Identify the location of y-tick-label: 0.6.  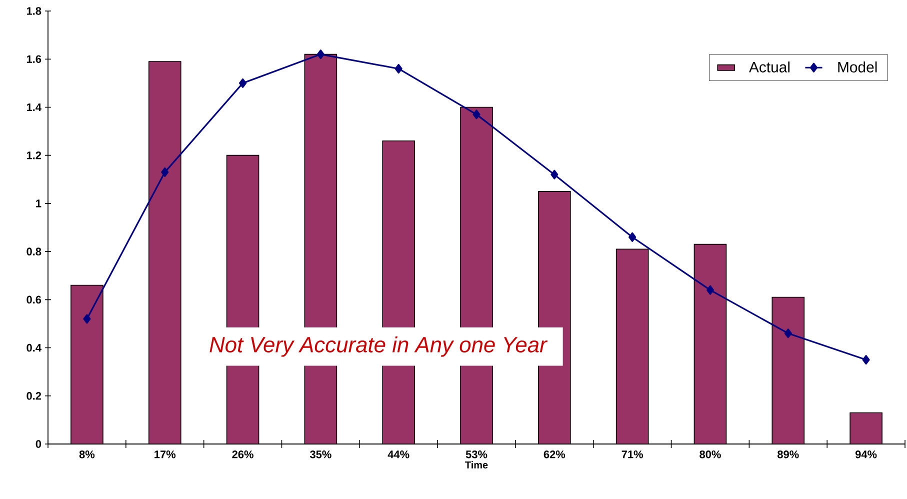
(34, 300).